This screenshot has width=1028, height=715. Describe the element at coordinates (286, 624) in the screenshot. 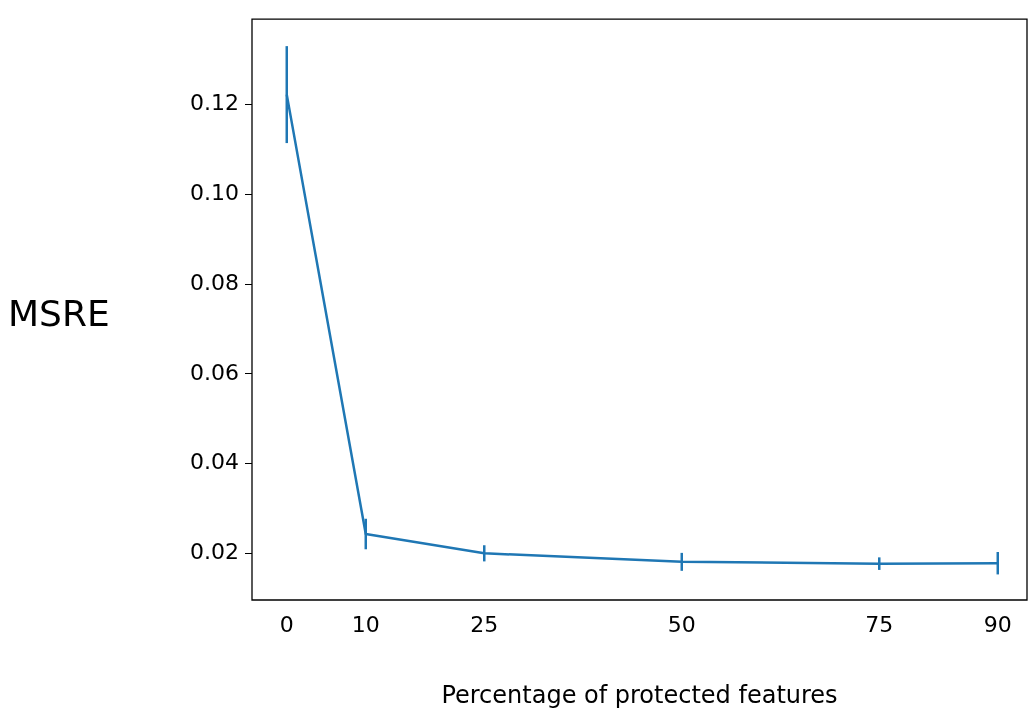

I see `x-tick-label: 0` at that location.